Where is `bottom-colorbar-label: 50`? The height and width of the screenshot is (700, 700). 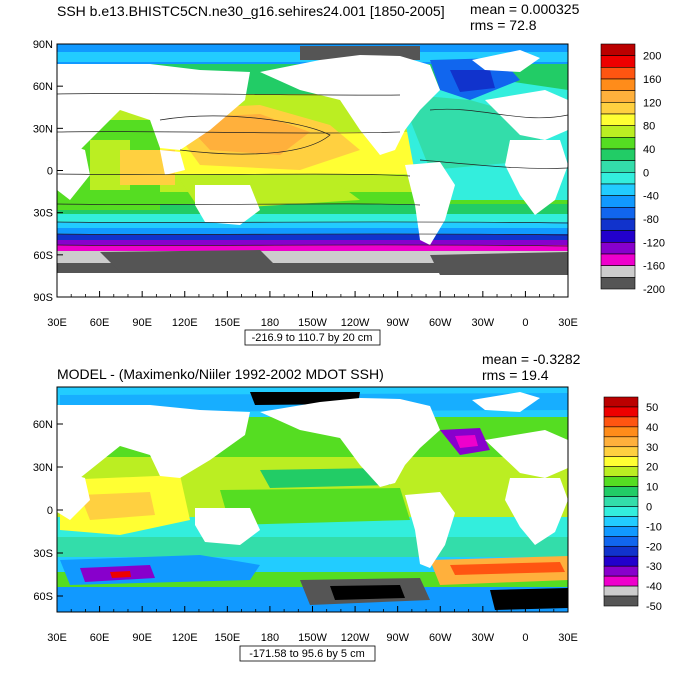
bottom-colorbar-label: 50 is located at coordinates (652, 408).